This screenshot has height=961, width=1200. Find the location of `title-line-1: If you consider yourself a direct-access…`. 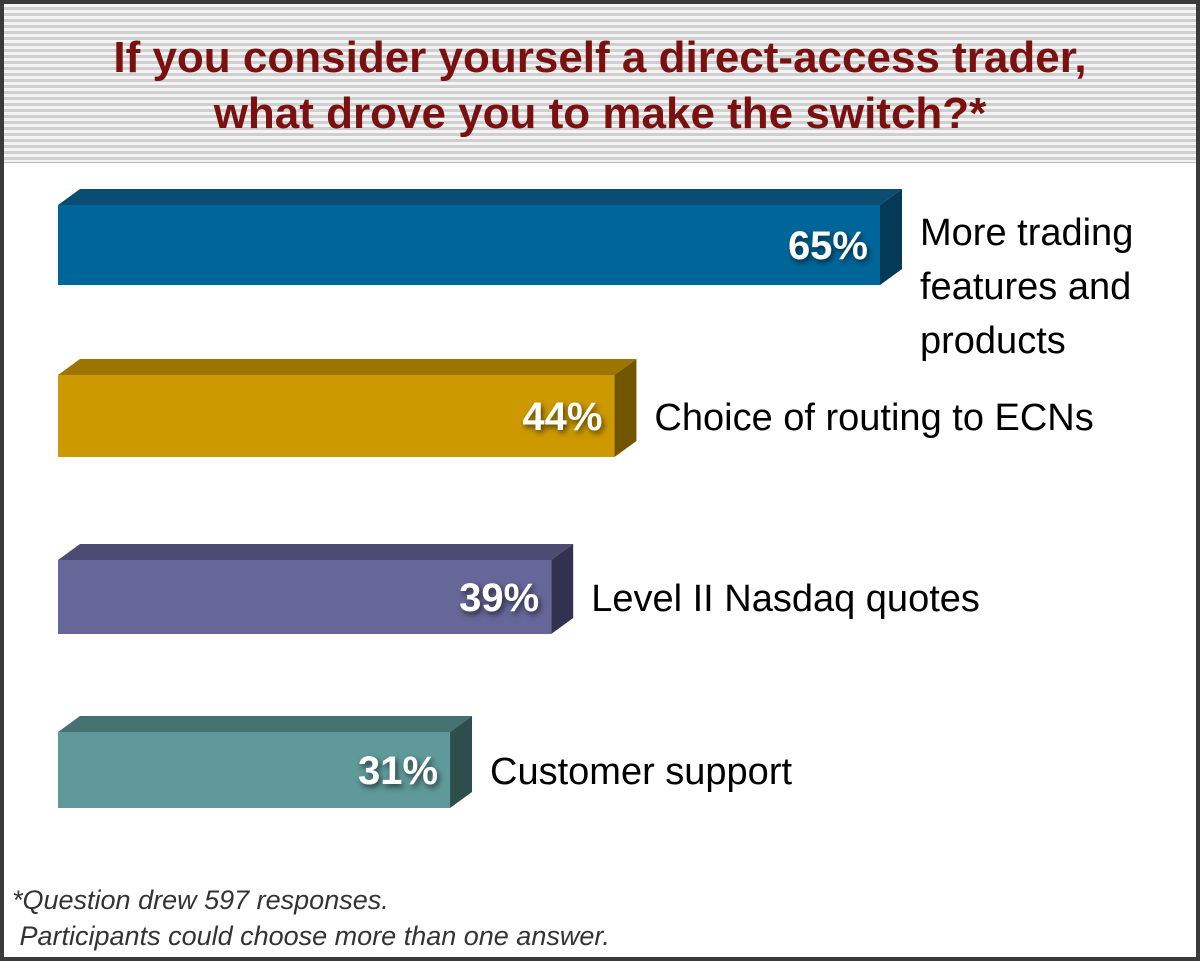

title-line-1: If you consider yourself a direct-access… is located at coordinates (600, 57).